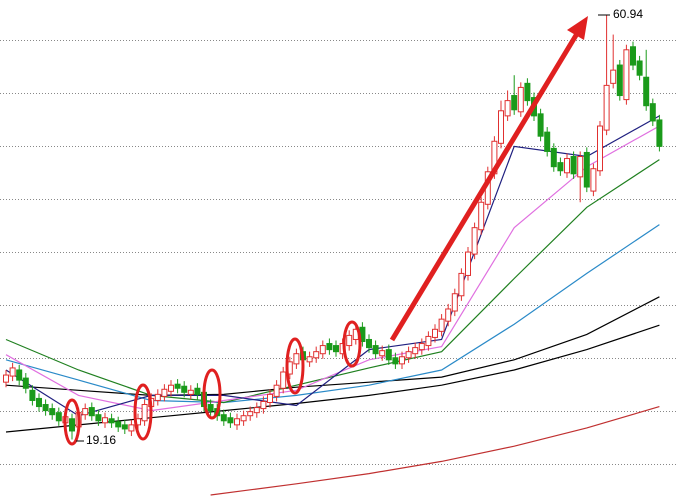  Describe the element at coordinates (435, 451) in the screenshot. I see `ma-line` at that location.